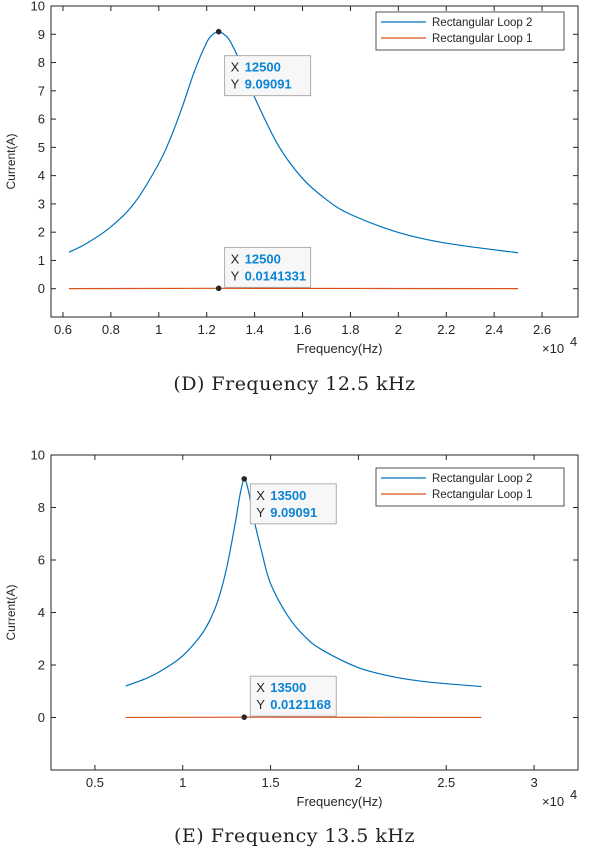  What do you see at coordinates (207, 329) in the screenshot?
I see `x-tick-label: 1.2` at bounding box center [207, 329].